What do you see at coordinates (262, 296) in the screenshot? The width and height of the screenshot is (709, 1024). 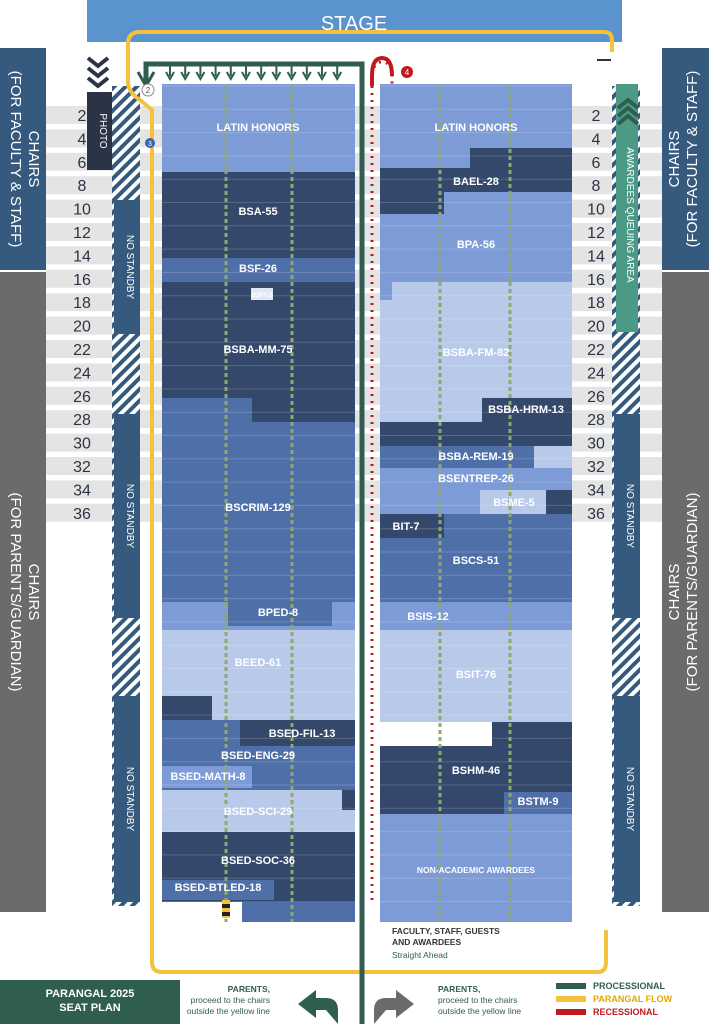 I see `block-label: BSFT-2` at bounding box center [262, 296].